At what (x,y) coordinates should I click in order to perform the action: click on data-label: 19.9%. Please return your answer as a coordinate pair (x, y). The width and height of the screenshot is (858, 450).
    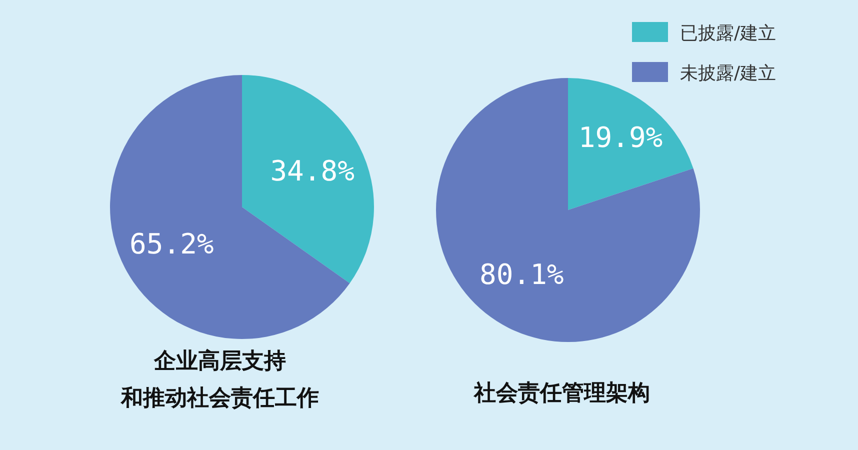
    Looking at the image, I should click on (620, 137).